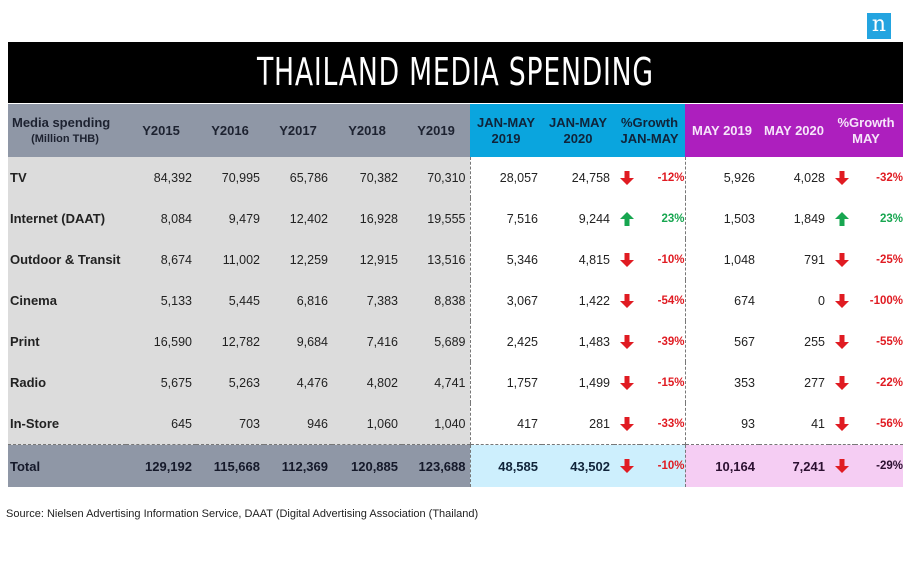  What do you see at coordinates (879, 259) in the screenshot?
I see `growth-may-value: -25%` at bounding box center [879, 259].